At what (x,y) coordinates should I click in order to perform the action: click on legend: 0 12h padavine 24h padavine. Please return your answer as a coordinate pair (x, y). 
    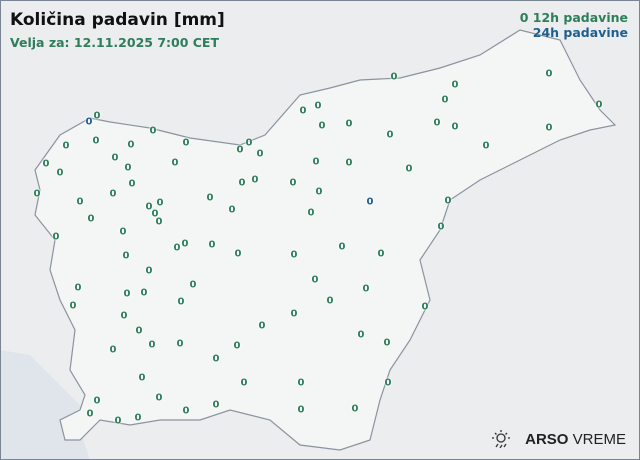
    Looking at the image, I should click on (574, 25).